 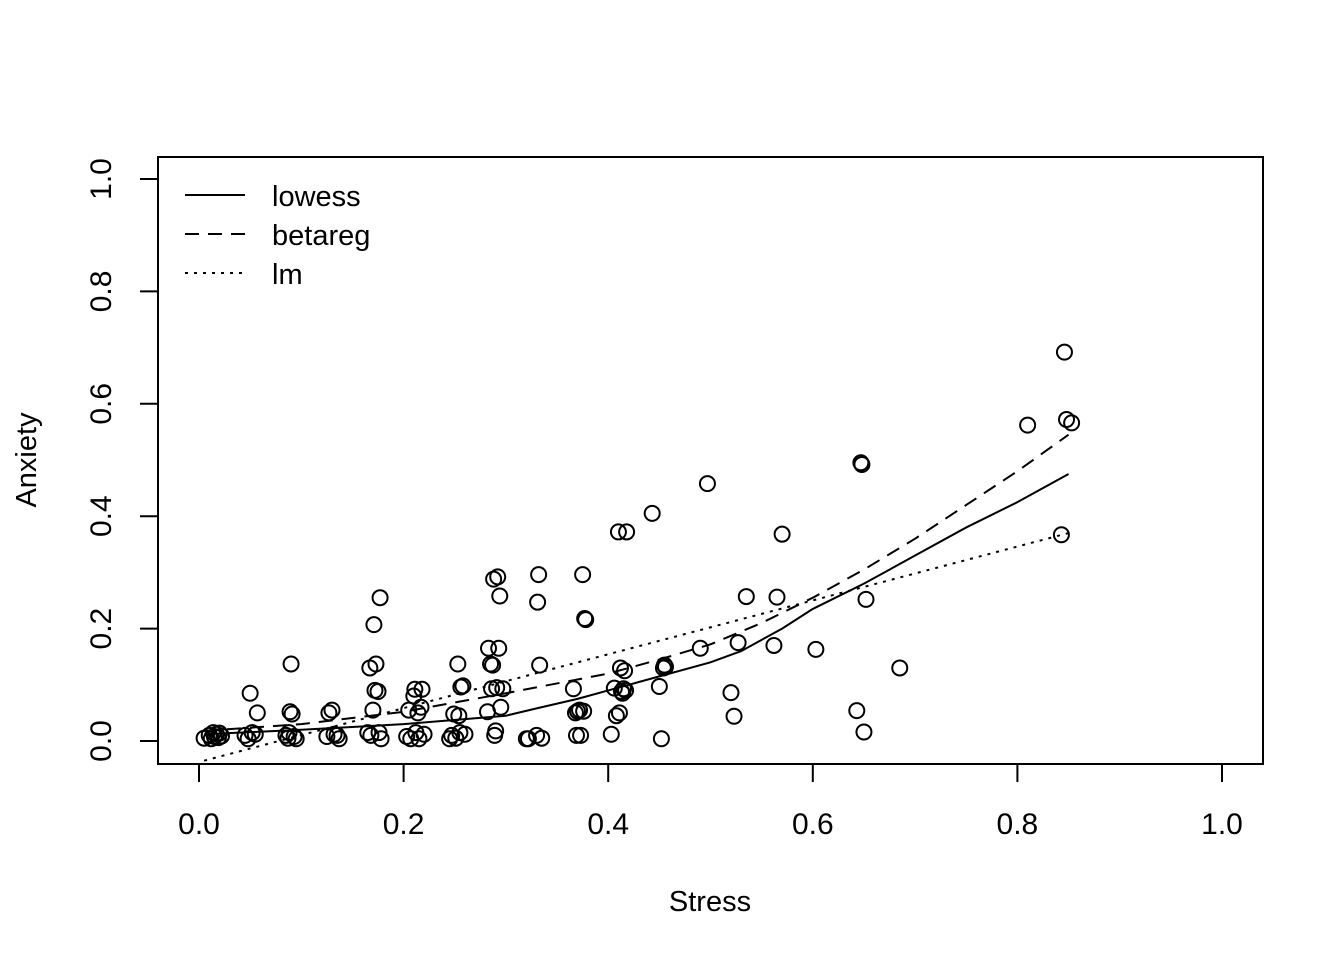 What do you see at coordinates (101, 629) in the screenshot?
I see `y-tick-label: 0.2` at bounding box center [101, 629].